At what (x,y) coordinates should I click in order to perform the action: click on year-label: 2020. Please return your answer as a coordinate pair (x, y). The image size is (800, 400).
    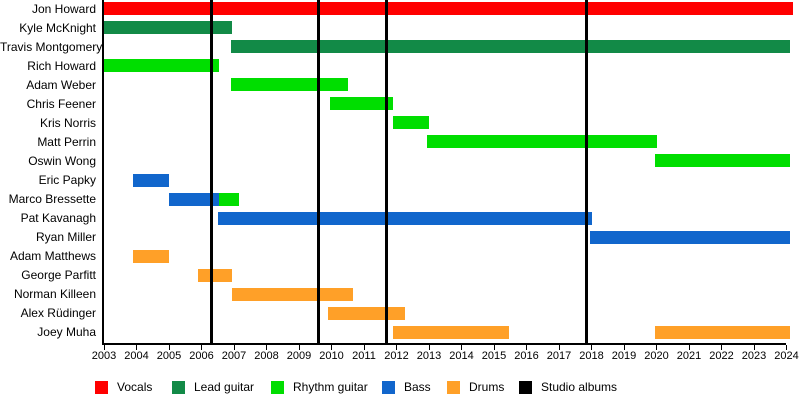
    Looking at the image, I should click on (656, 356).